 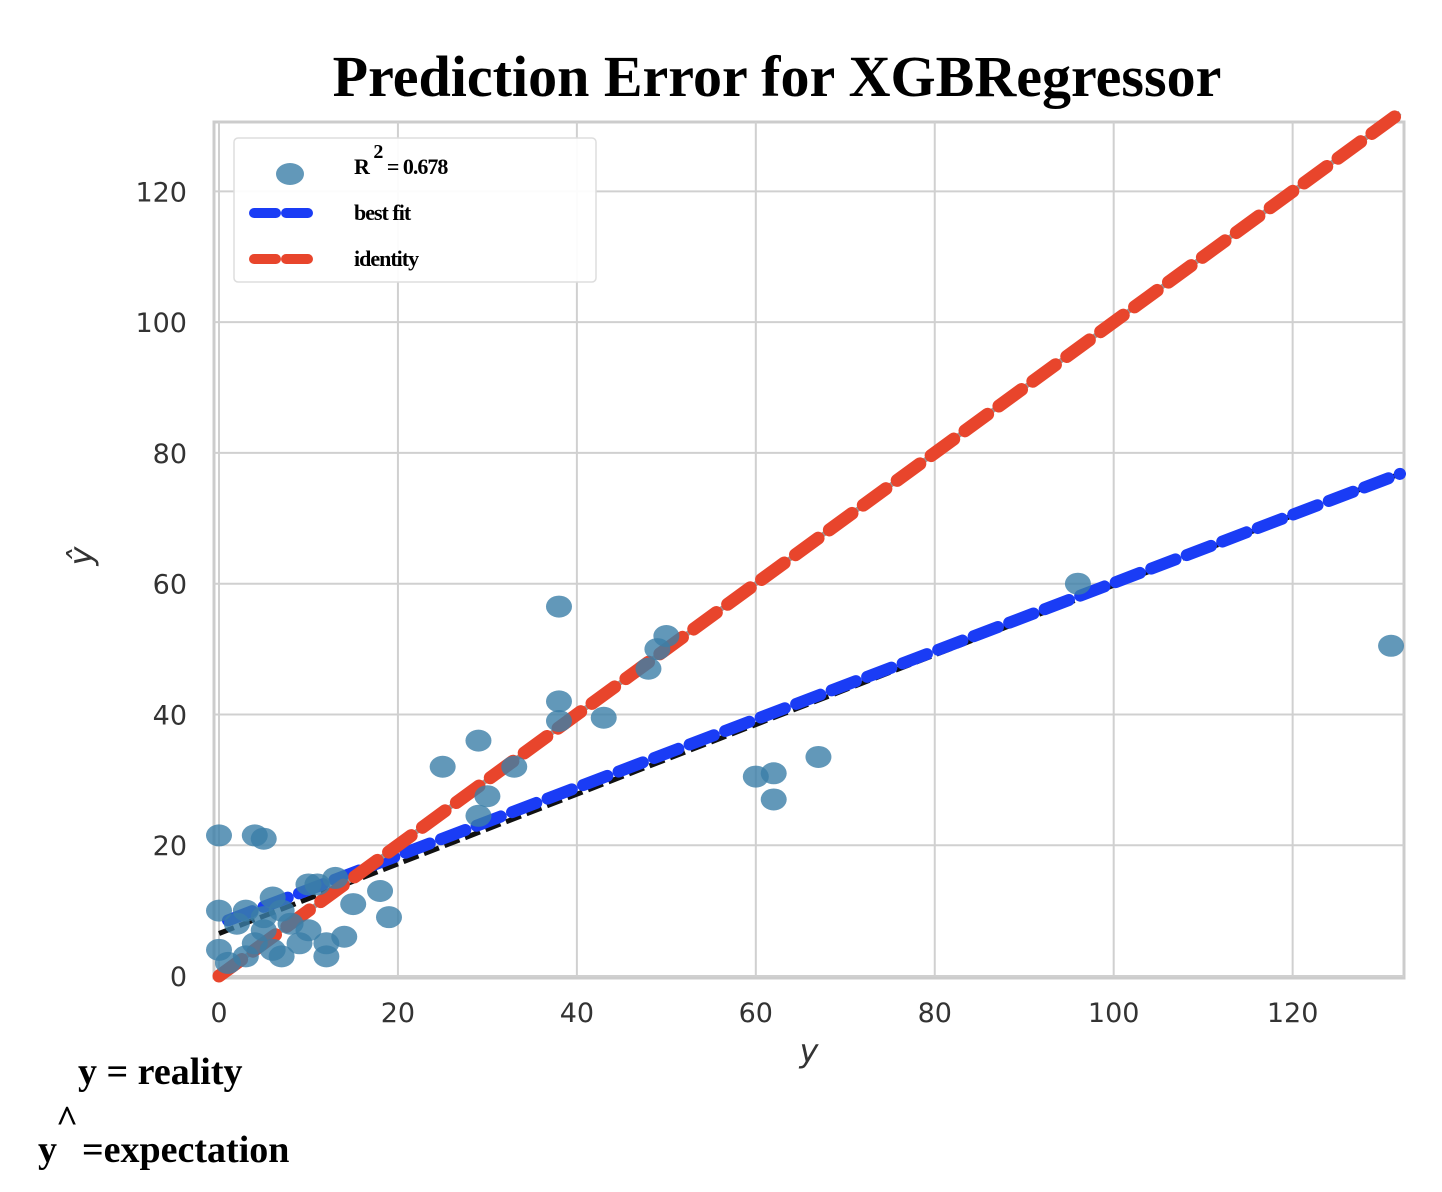 I want to click on y-tick-label: 120, so click(x=161, y=192).